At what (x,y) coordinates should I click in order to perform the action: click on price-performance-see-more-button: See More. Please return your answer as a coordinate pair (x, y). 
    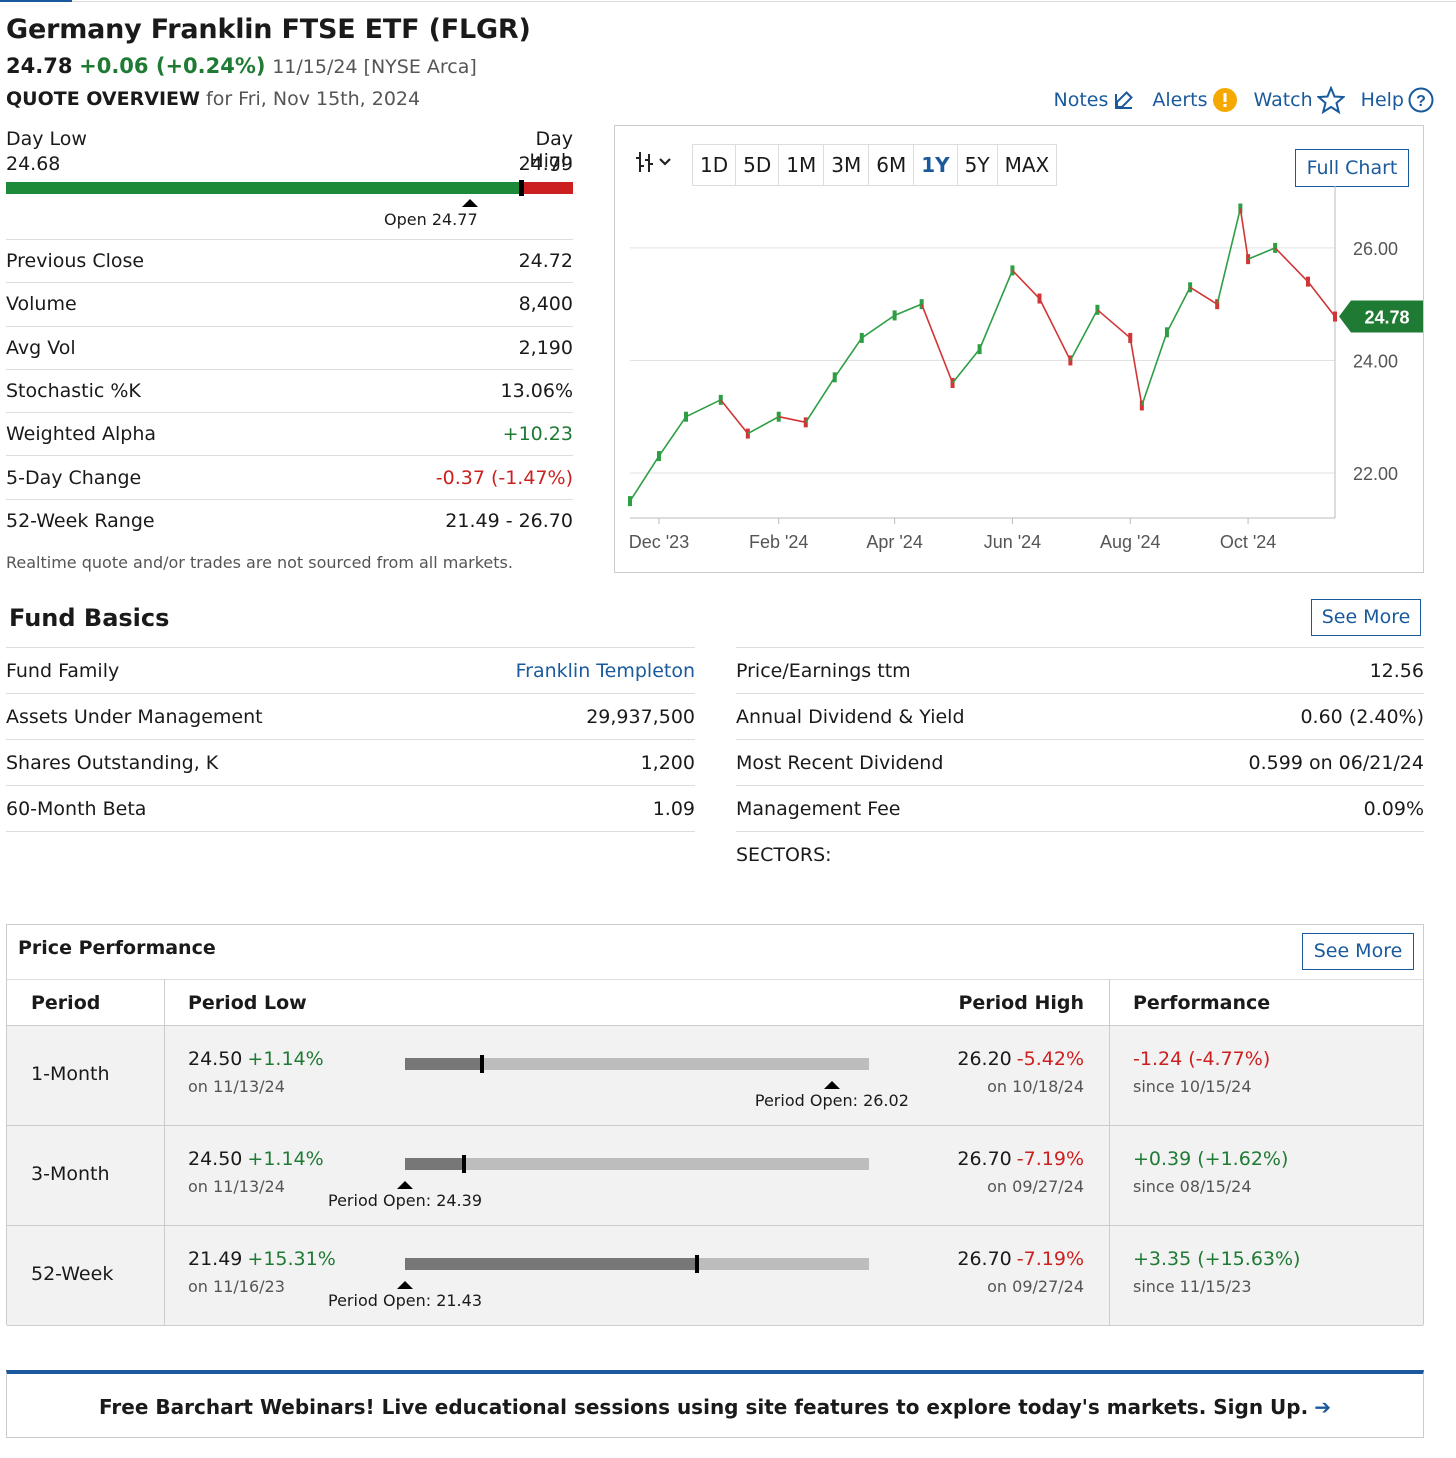
    Looking at the image, I should click on (1358, 951).